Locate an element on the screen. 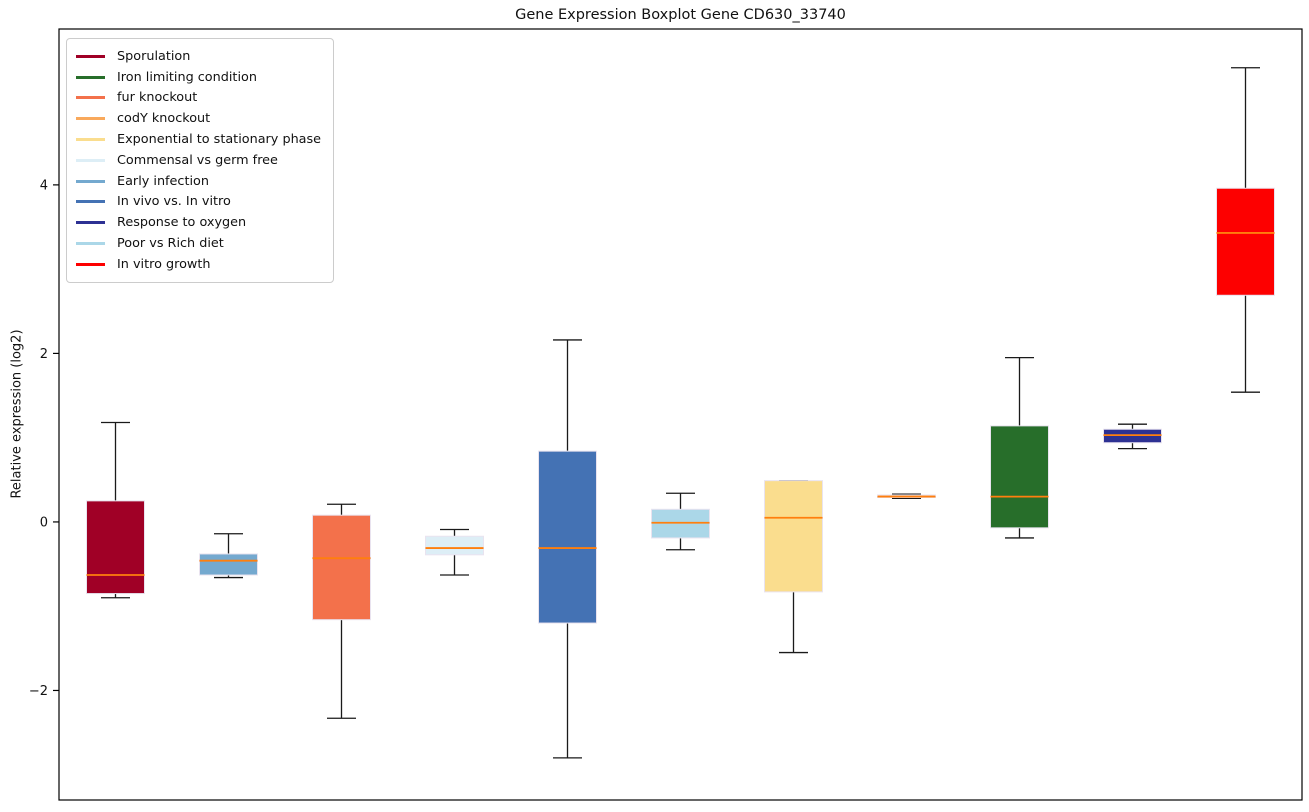  legend-item-label: Response to oxygen is located at coordinates (182, 223).